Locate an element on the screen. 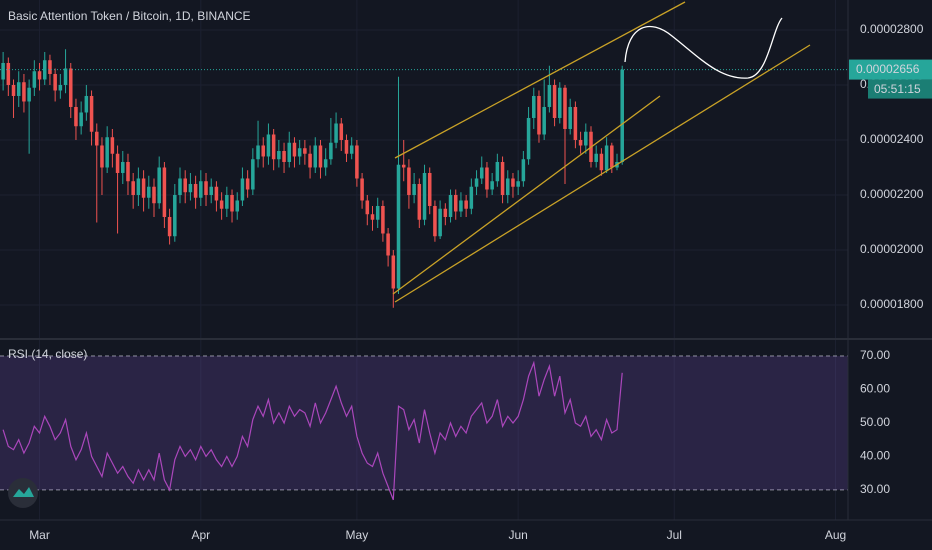 The image size is (932, 550). rsi-tick-label: 50.00 is located at coordinates (875, 422).